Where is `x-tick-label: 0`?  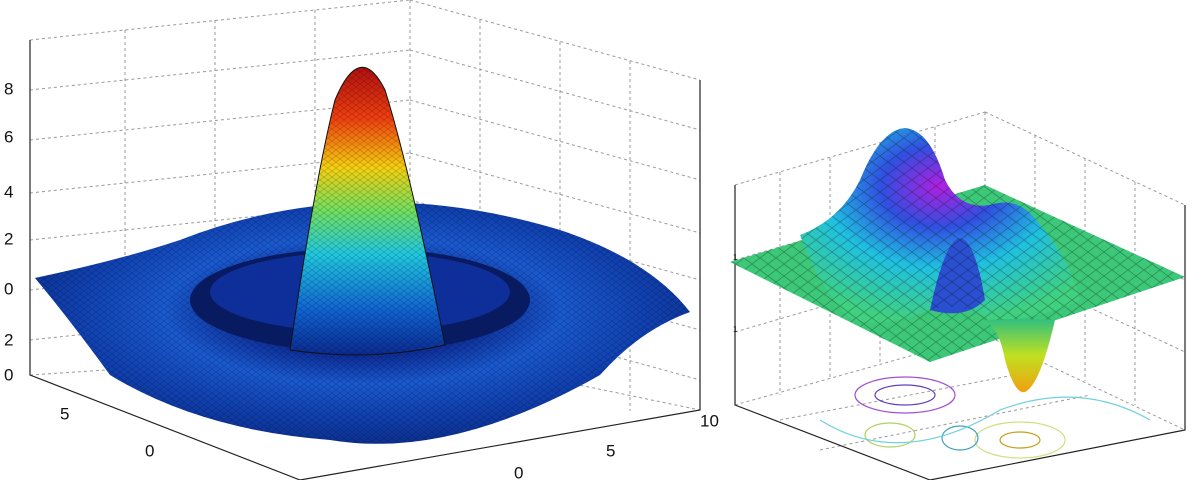
x-tick-label: 0 is located at coordinates (149, 450).